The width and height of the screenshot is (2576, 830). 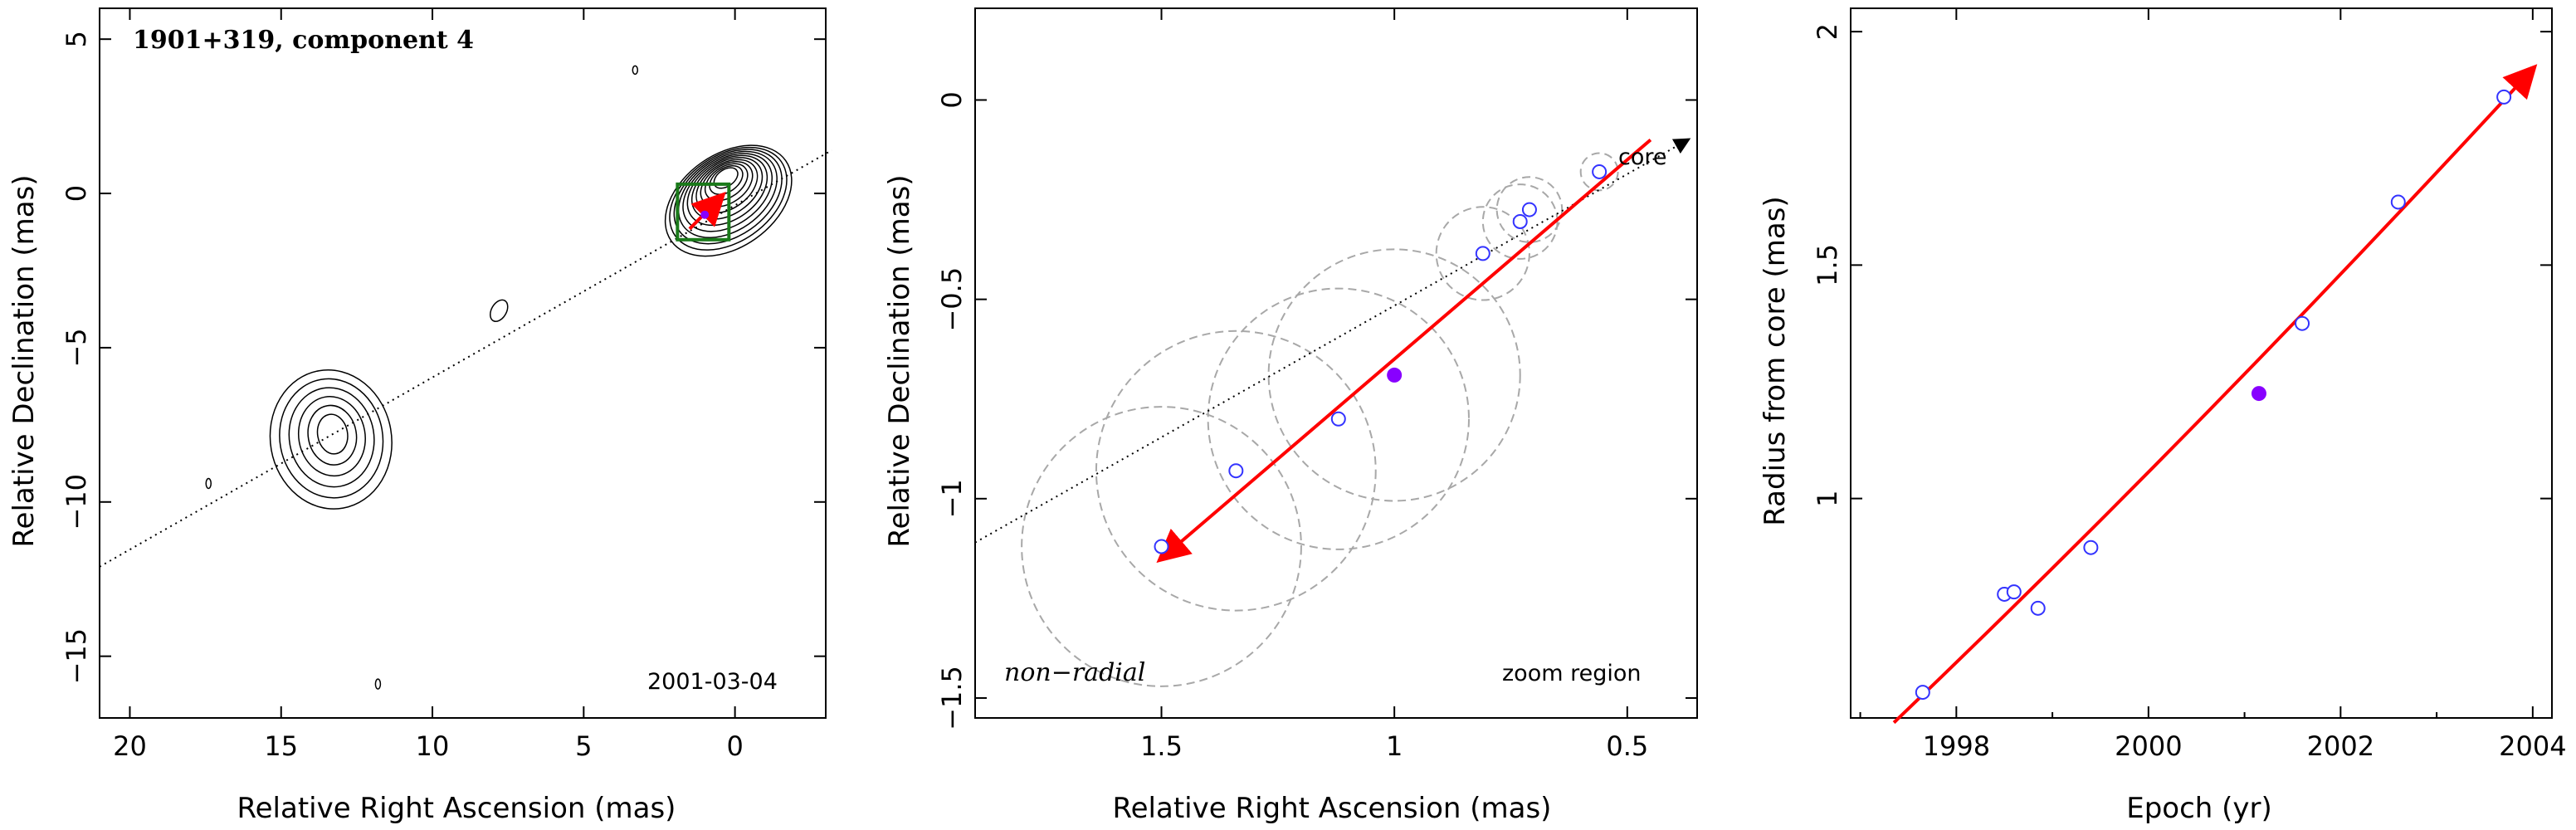 I want to click on panel-2-ylabel: Relative Declination (mas), so click(x=899, y=360).